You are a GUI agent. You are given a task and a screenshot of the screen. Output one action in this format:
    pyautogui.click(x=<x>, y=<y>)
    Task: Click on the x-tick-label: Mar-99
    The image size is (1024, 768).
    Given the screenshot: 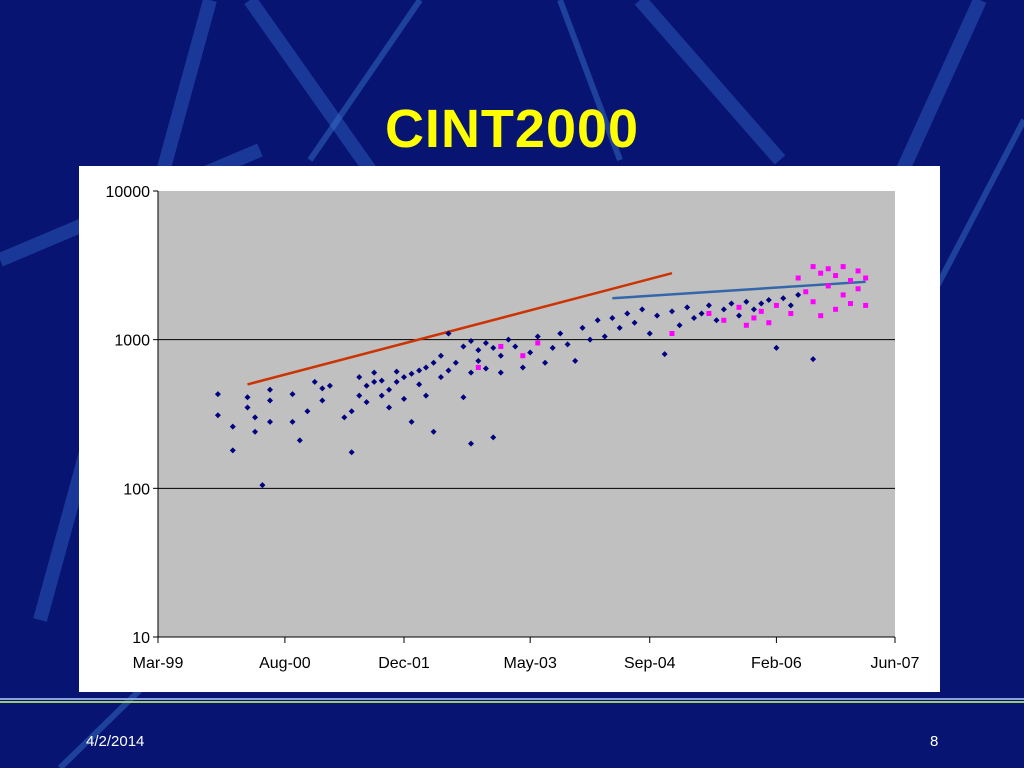 What is the action you would take?
    pyautogui.click(x=158, y=663)
    